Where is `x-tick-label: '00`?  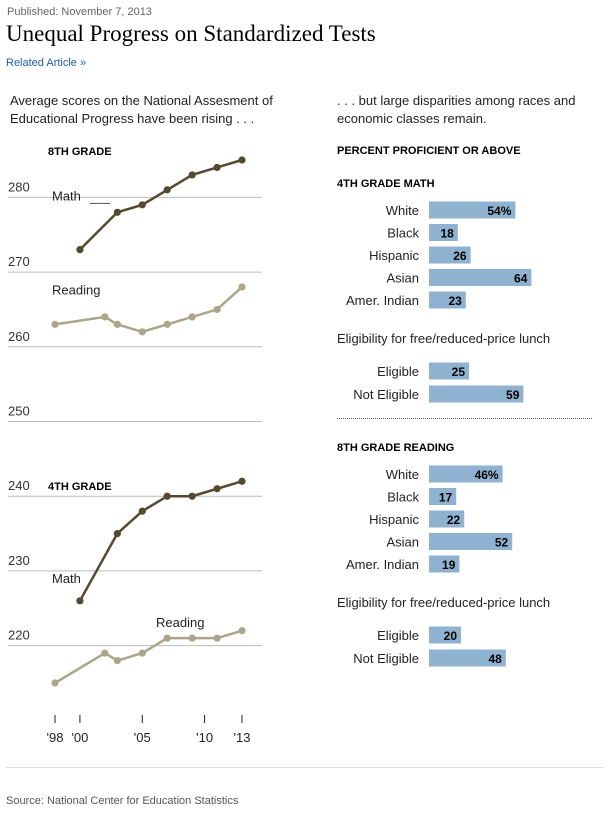 x-tick-label: '00 is located at coordinates (79, 737).